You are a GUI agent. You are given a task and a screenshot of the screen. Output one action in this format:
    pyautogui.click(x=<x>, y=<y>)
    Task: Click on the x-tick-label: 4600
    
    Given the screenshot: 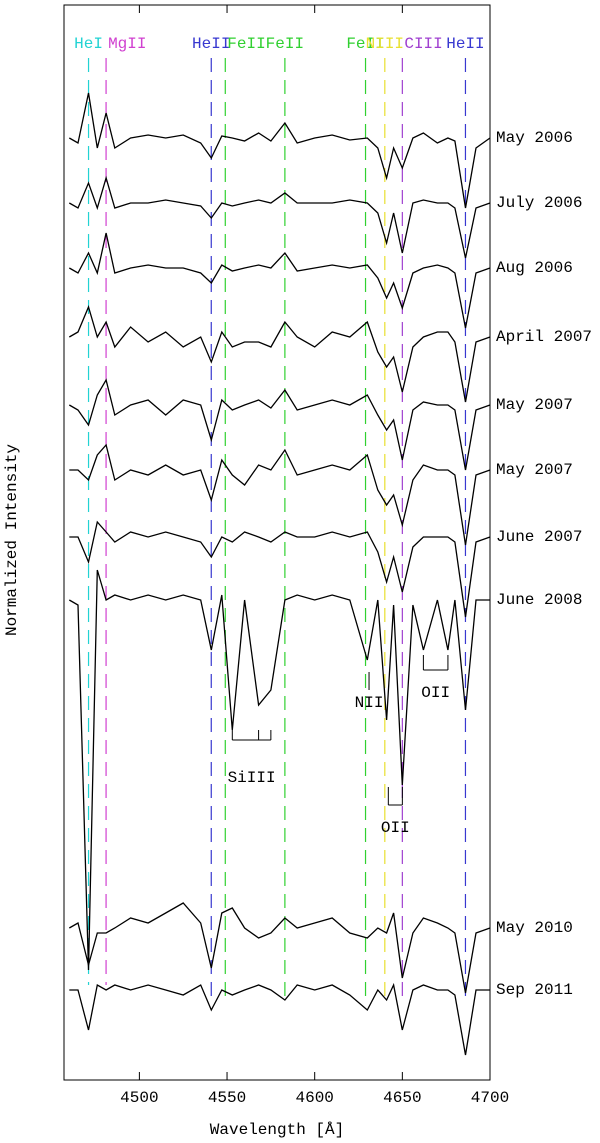 What is the action you would take?
    pyautogui.click(x=314, y=1098)
    